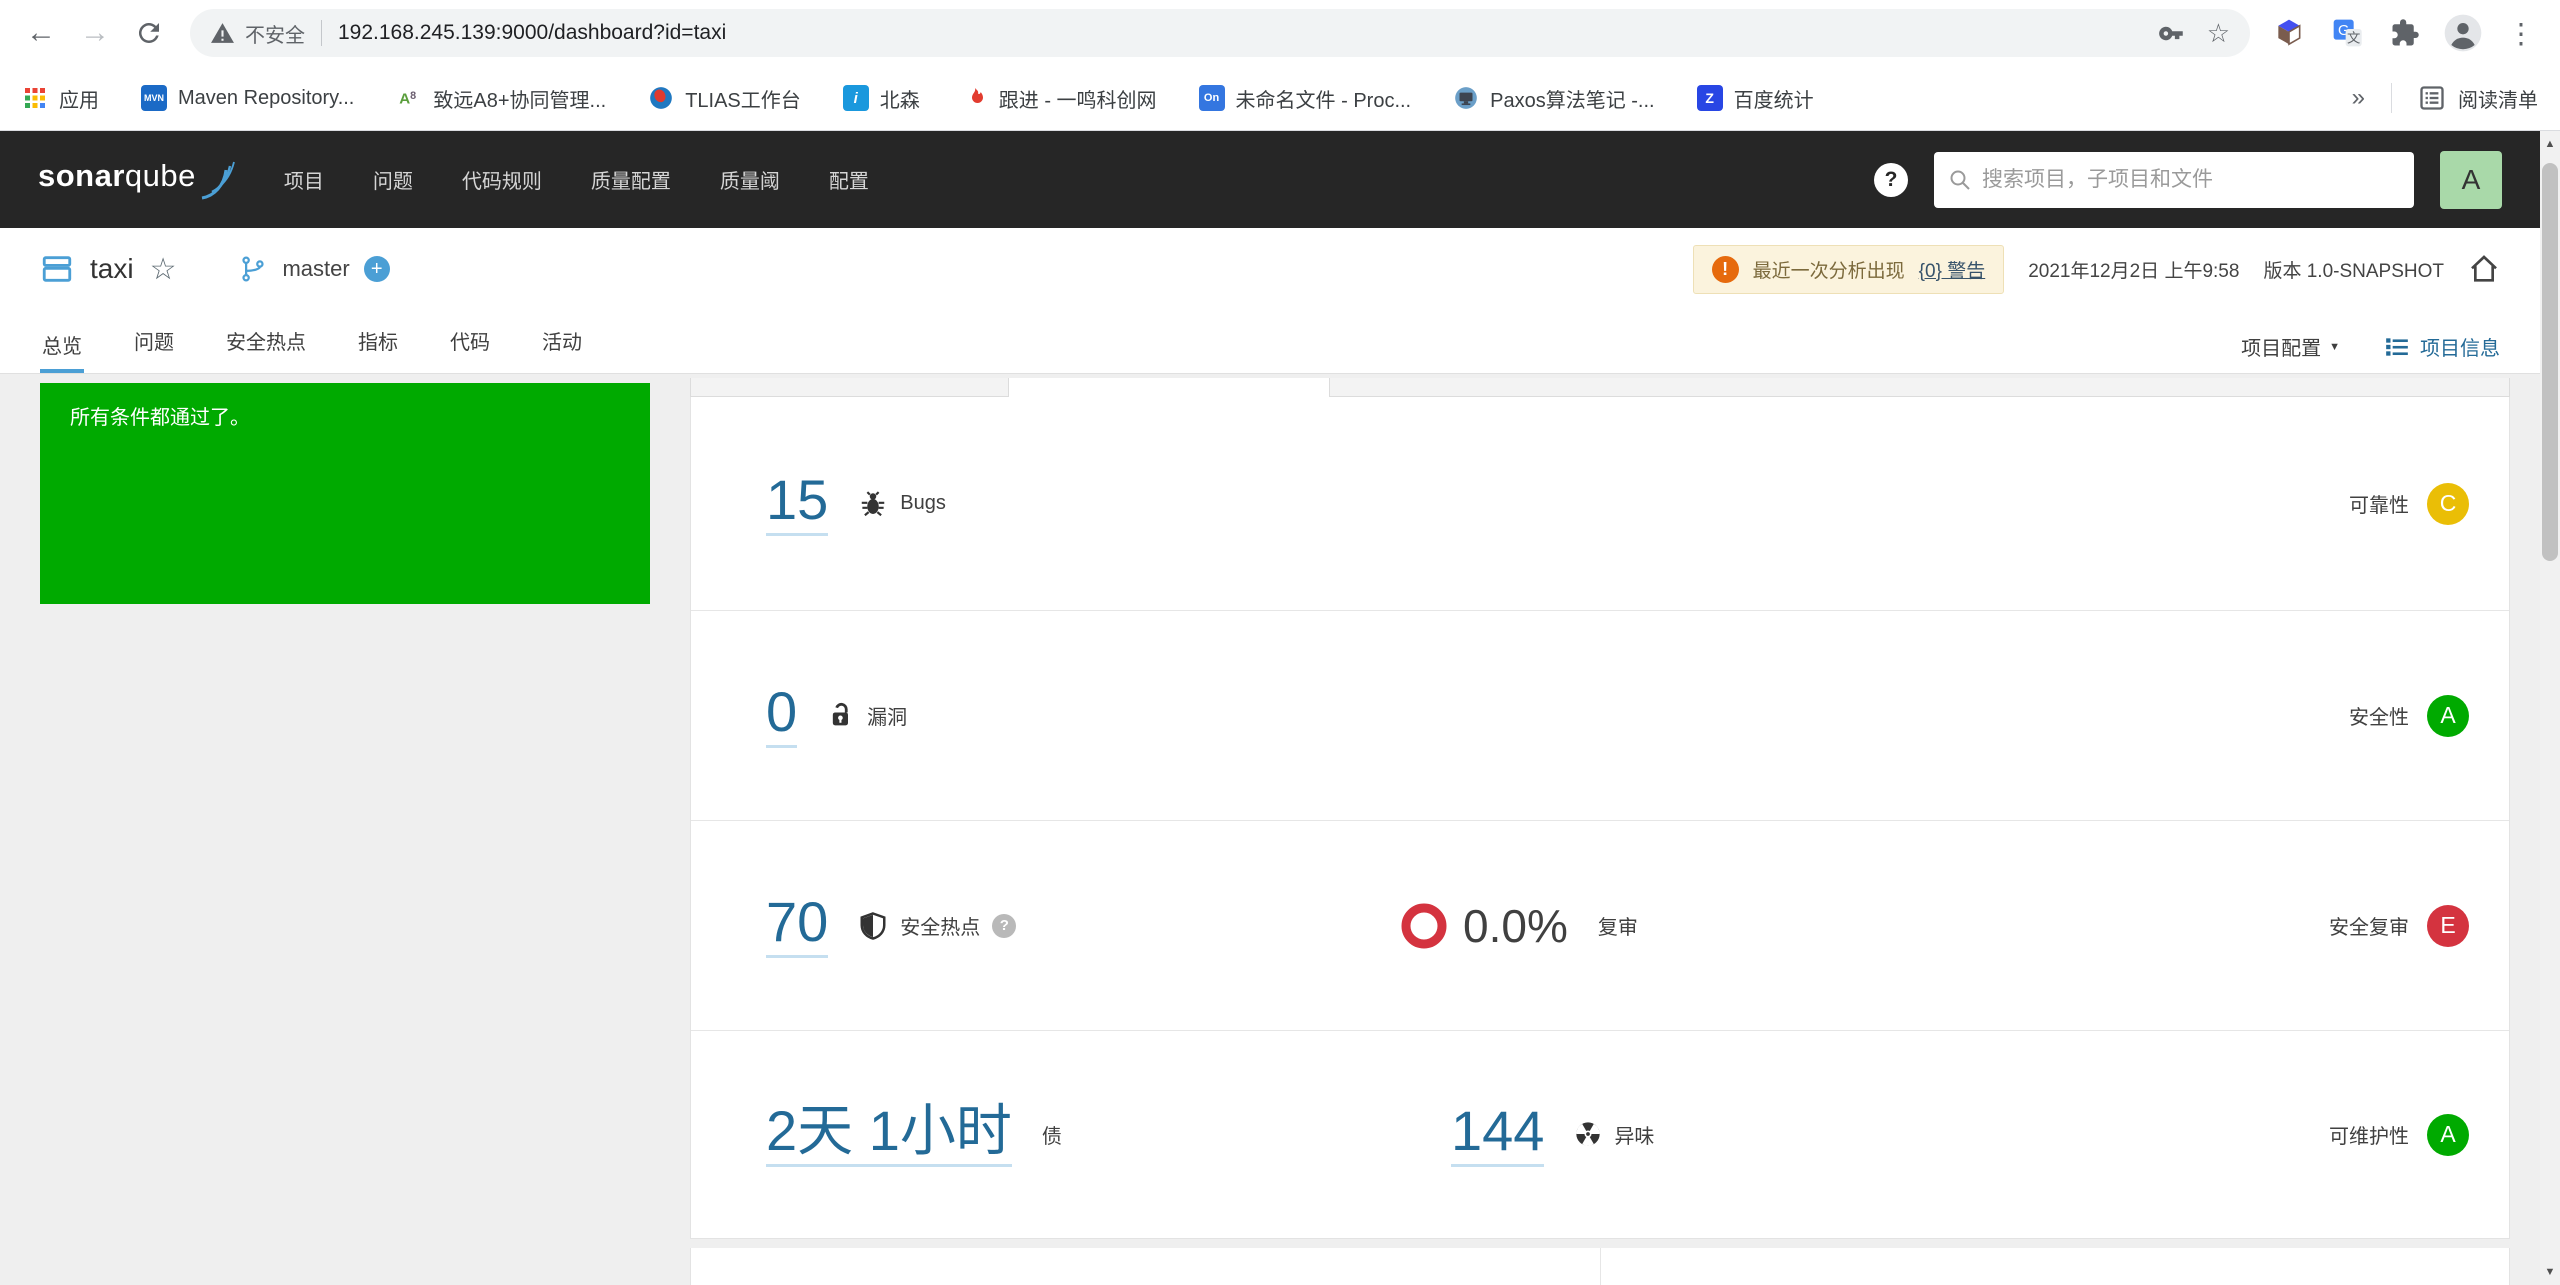 Image resolution: width=2560 pixels, height=1285 pixels. I want to click on scrollbar-thumb, so click(2550, 362).